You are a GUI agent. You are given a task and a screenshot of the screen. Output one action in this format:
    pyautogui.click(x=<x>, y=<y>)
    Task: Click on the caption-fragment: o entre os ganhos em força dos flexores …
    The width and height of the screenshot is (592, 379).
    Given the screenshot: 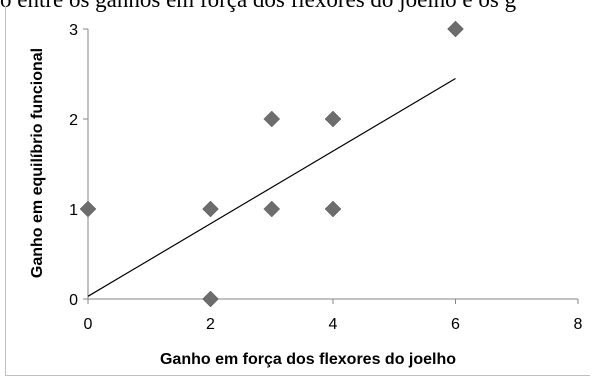 What is the action you would take?
    pyautogui.click(x=296, y=6)
    